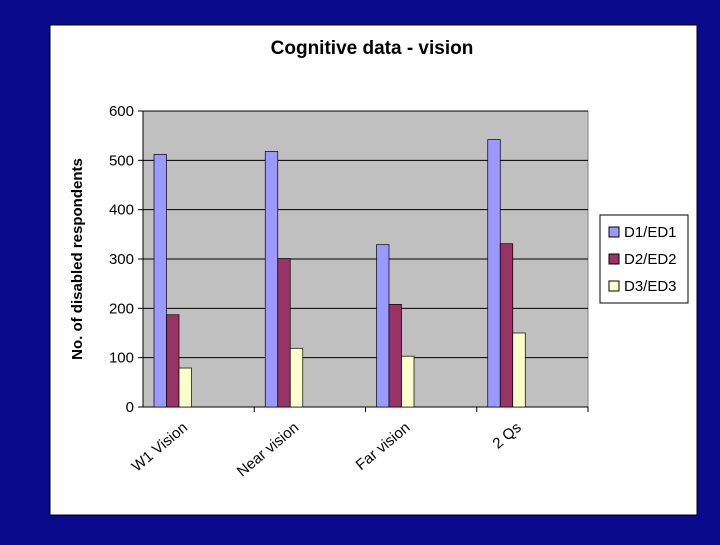 Image resolution: width=720 pixels, height=545 pixels. What do you see at coordinates (130, 407) in the screenshot?
I see `y-tick-label: 0` at bounding box center [130, 407].